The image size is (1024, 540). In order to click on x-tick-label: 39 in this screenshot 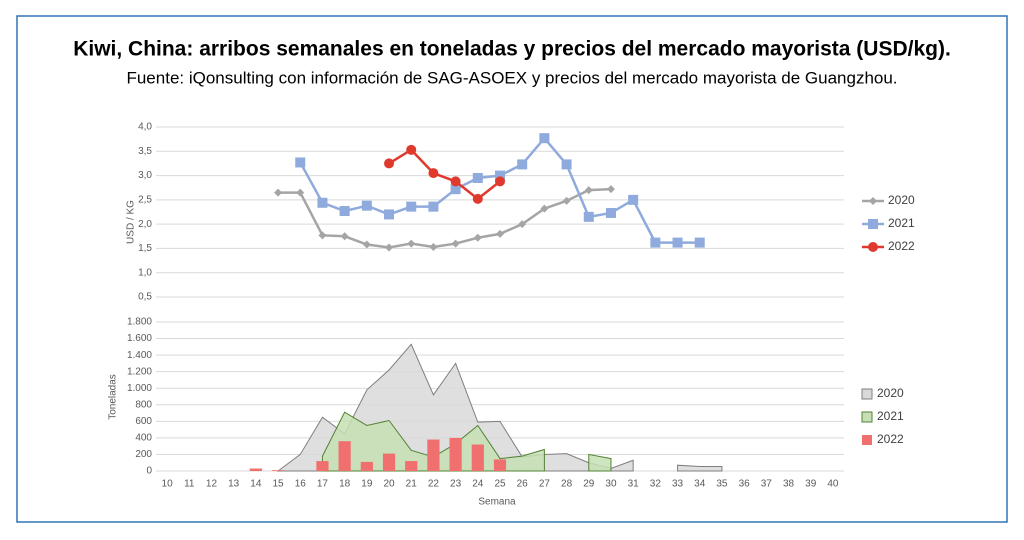, I will do `click(811, 484)`.